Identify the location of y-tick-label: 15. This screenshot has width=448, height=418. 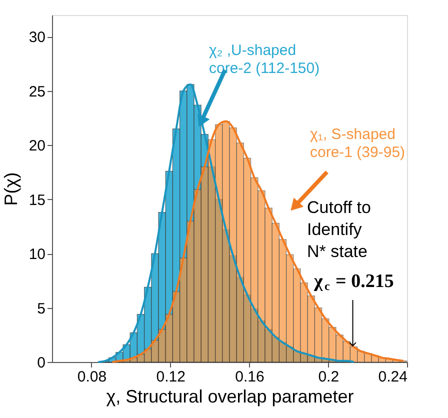
(37, 200).